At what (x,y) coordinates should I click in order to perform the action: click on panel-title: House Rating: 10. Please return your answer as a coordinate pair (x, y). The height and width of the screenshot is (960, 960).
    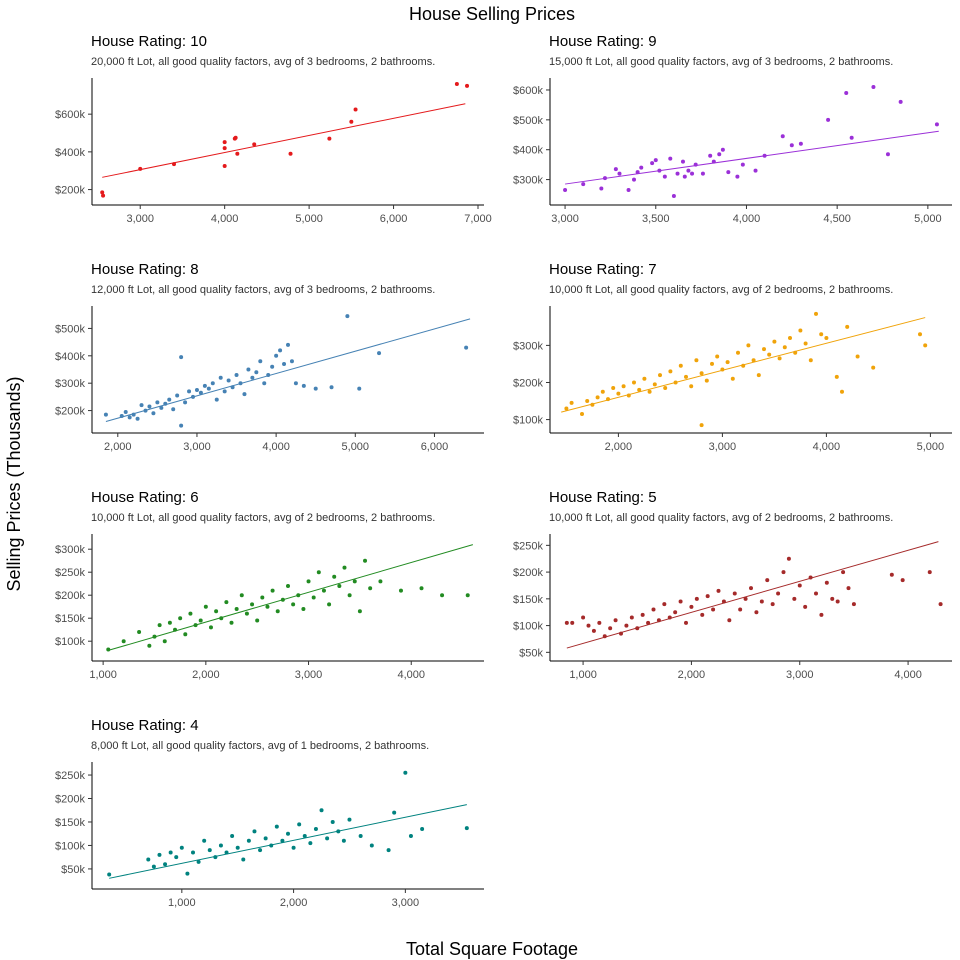
    Looking at the image, I should click on (149, 41).